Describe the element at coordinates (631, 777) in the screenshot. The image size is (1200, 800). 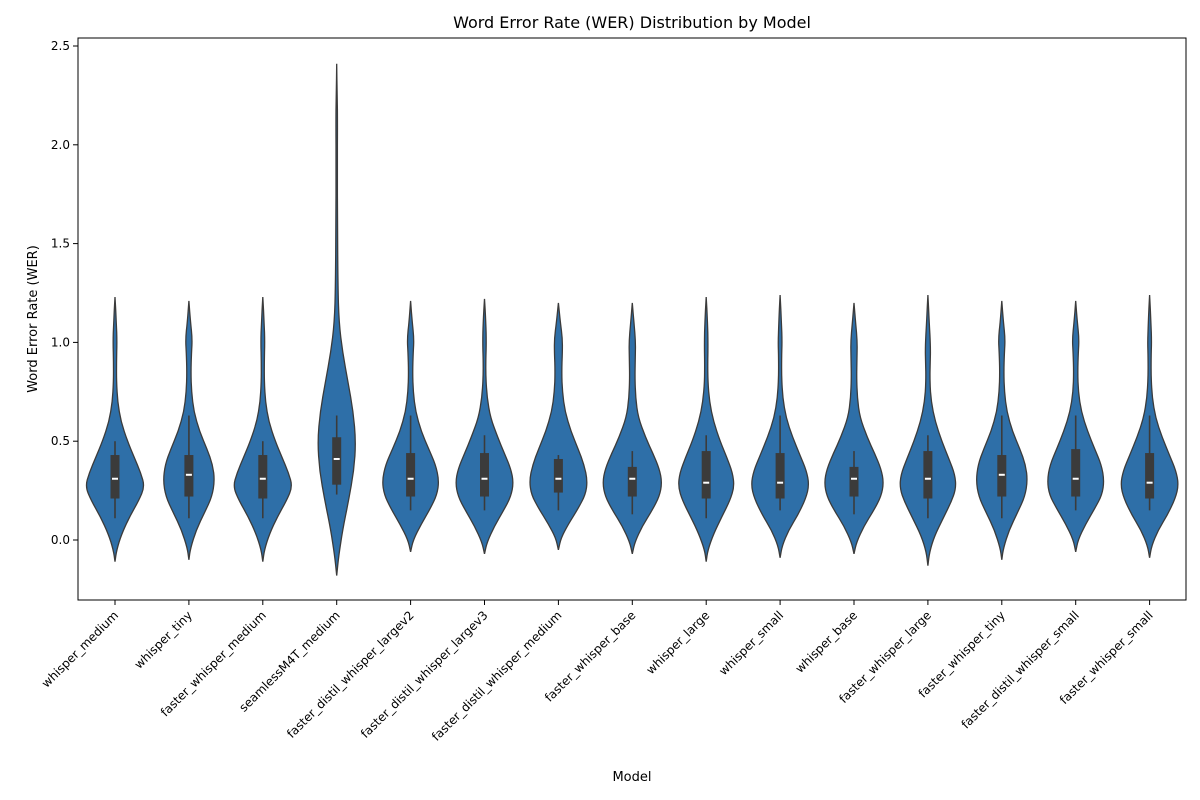
I see `x-axis-label: Model` at that location.